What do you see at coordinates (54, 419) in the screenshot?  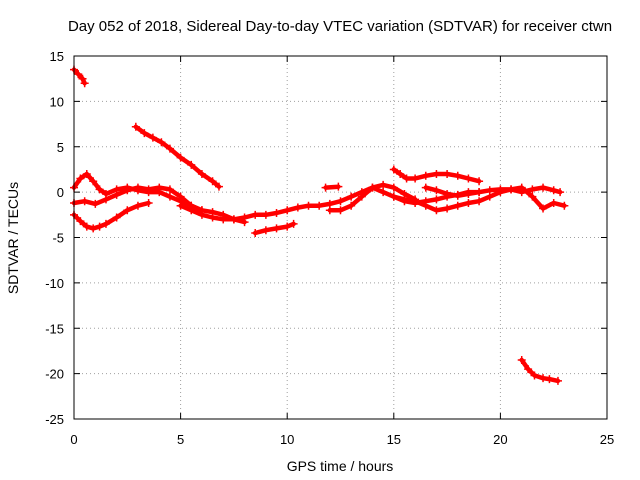 I see `y-tick-label: -25` at bounding box center [54, 419].